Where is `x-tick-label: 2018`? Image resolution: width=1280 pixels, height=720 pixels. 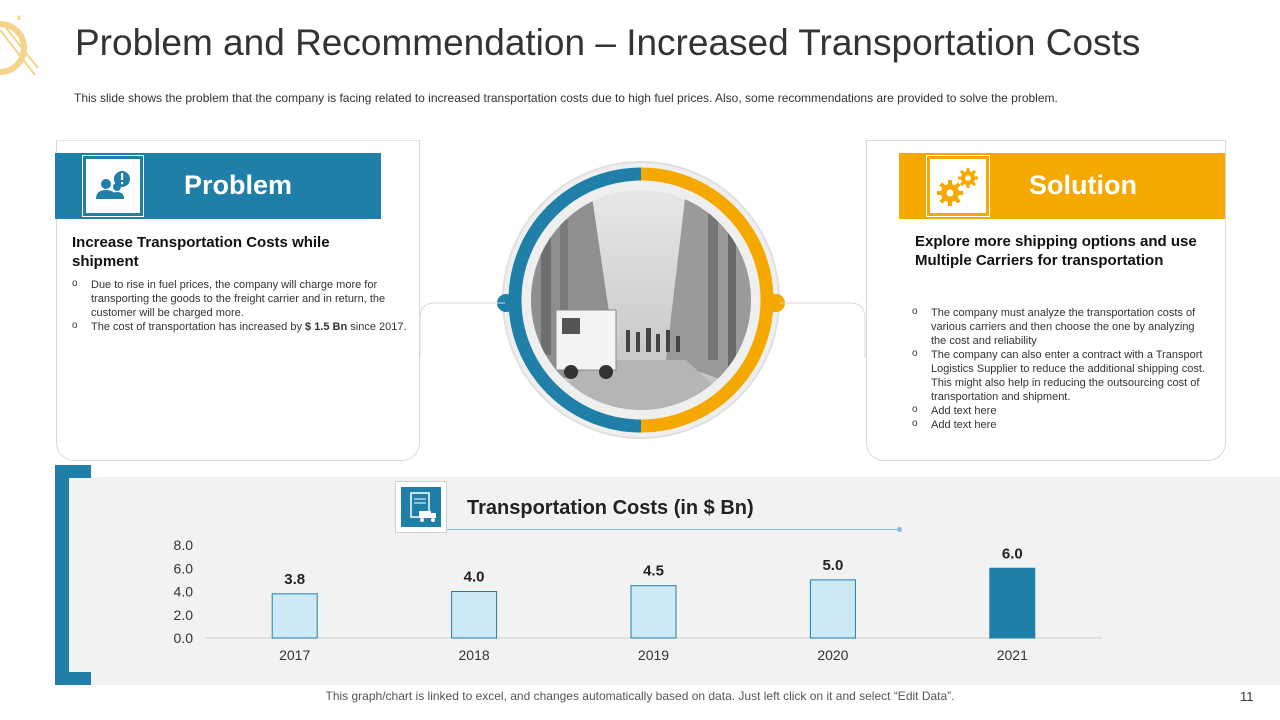 x-tick-label: 2018 is located at coordinates (474, 655).